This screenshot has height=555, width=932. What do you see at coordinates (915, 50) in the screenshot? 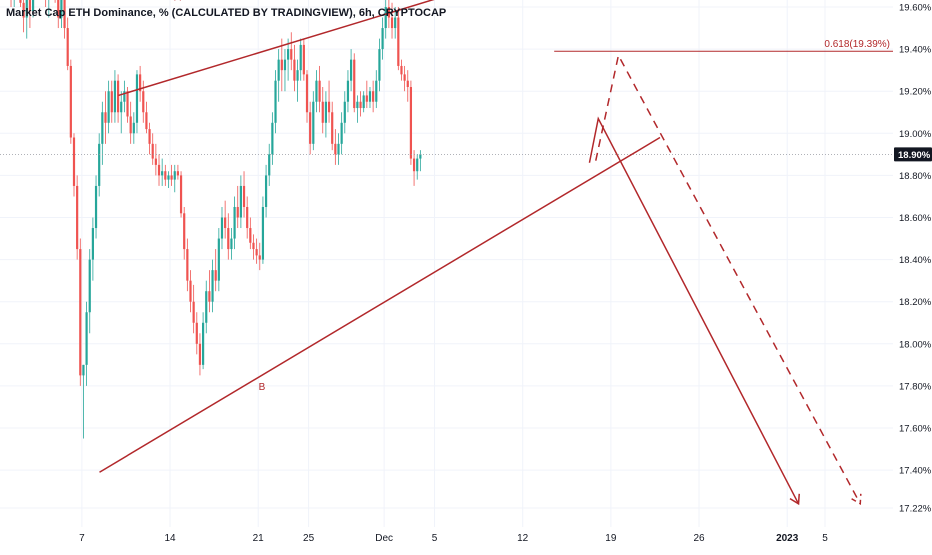
I see `y-tick-label: 19.40%` at bounding box center [915, 50].